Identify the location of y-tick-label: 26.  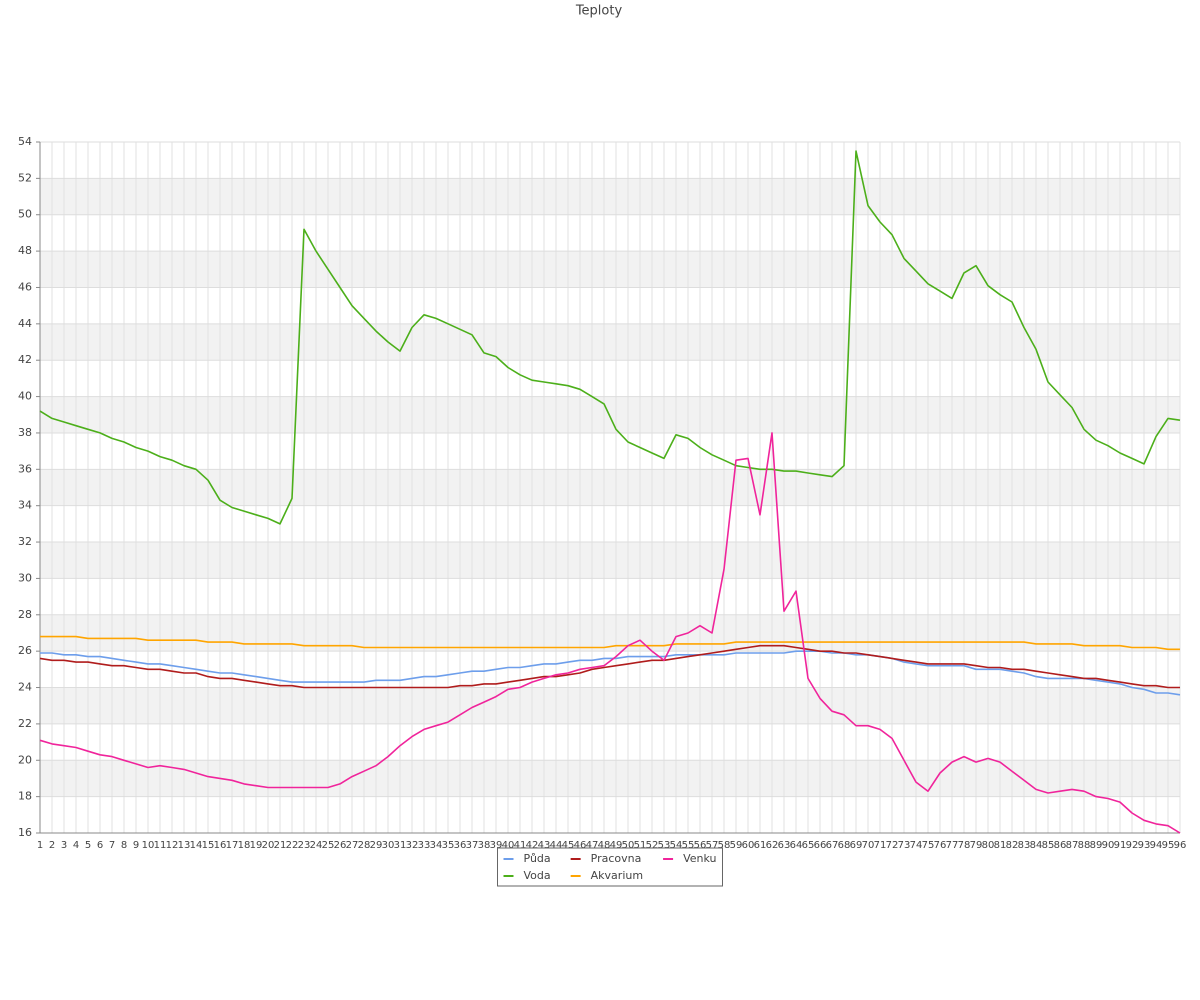
(25, 650).